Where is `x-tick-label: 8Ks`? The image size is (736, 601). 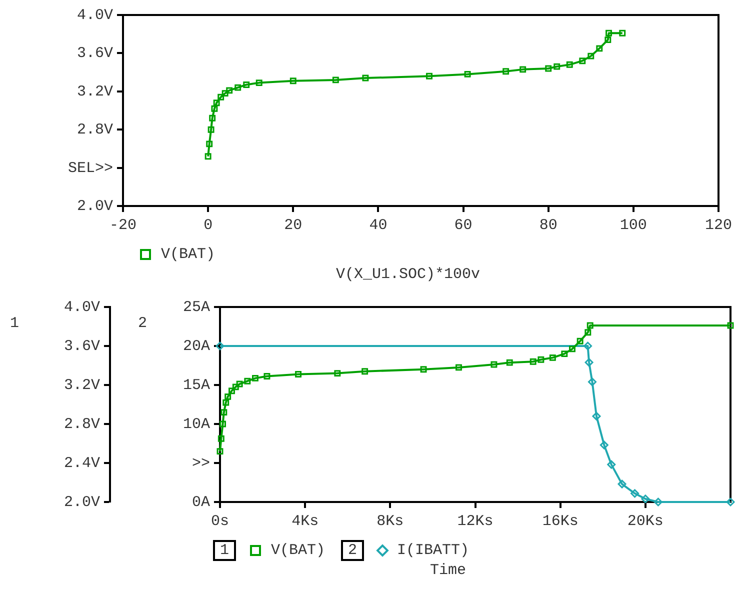 x-tick-label: 8Ks is located at coordinates (390, 521).